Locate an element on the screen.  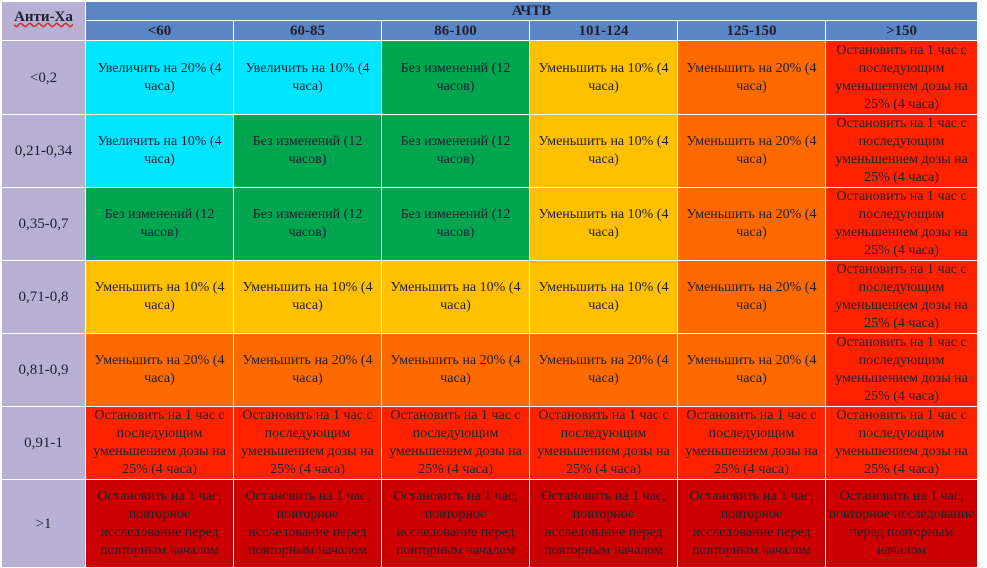
row-label: 0,35-0,7 is located at coordinates (43, 224).